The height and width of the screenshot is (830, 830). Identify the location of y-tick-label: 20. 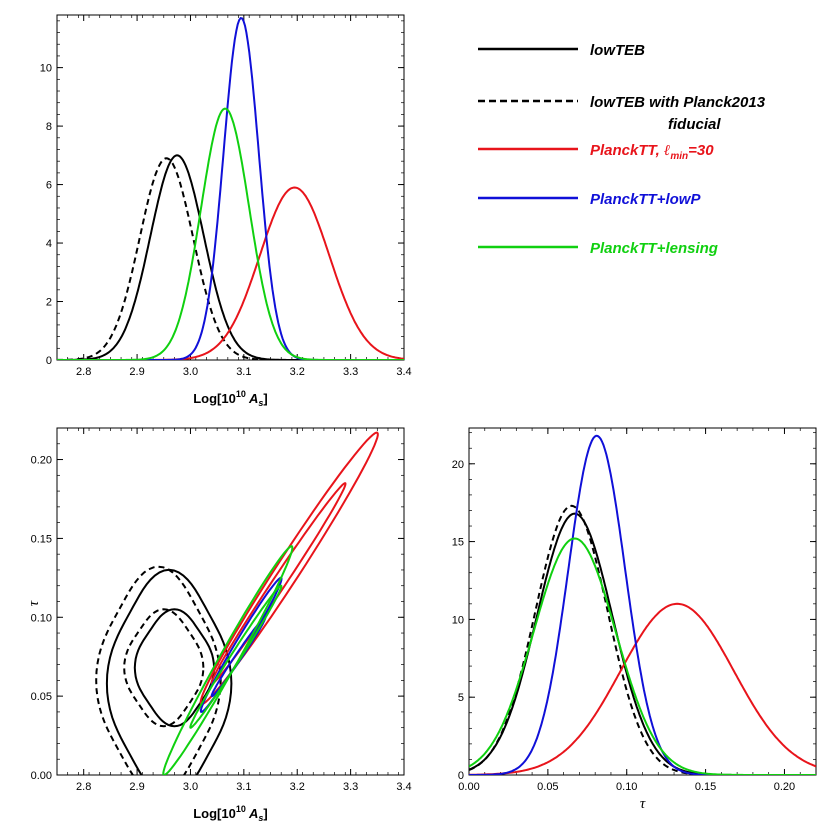
(458, 465).